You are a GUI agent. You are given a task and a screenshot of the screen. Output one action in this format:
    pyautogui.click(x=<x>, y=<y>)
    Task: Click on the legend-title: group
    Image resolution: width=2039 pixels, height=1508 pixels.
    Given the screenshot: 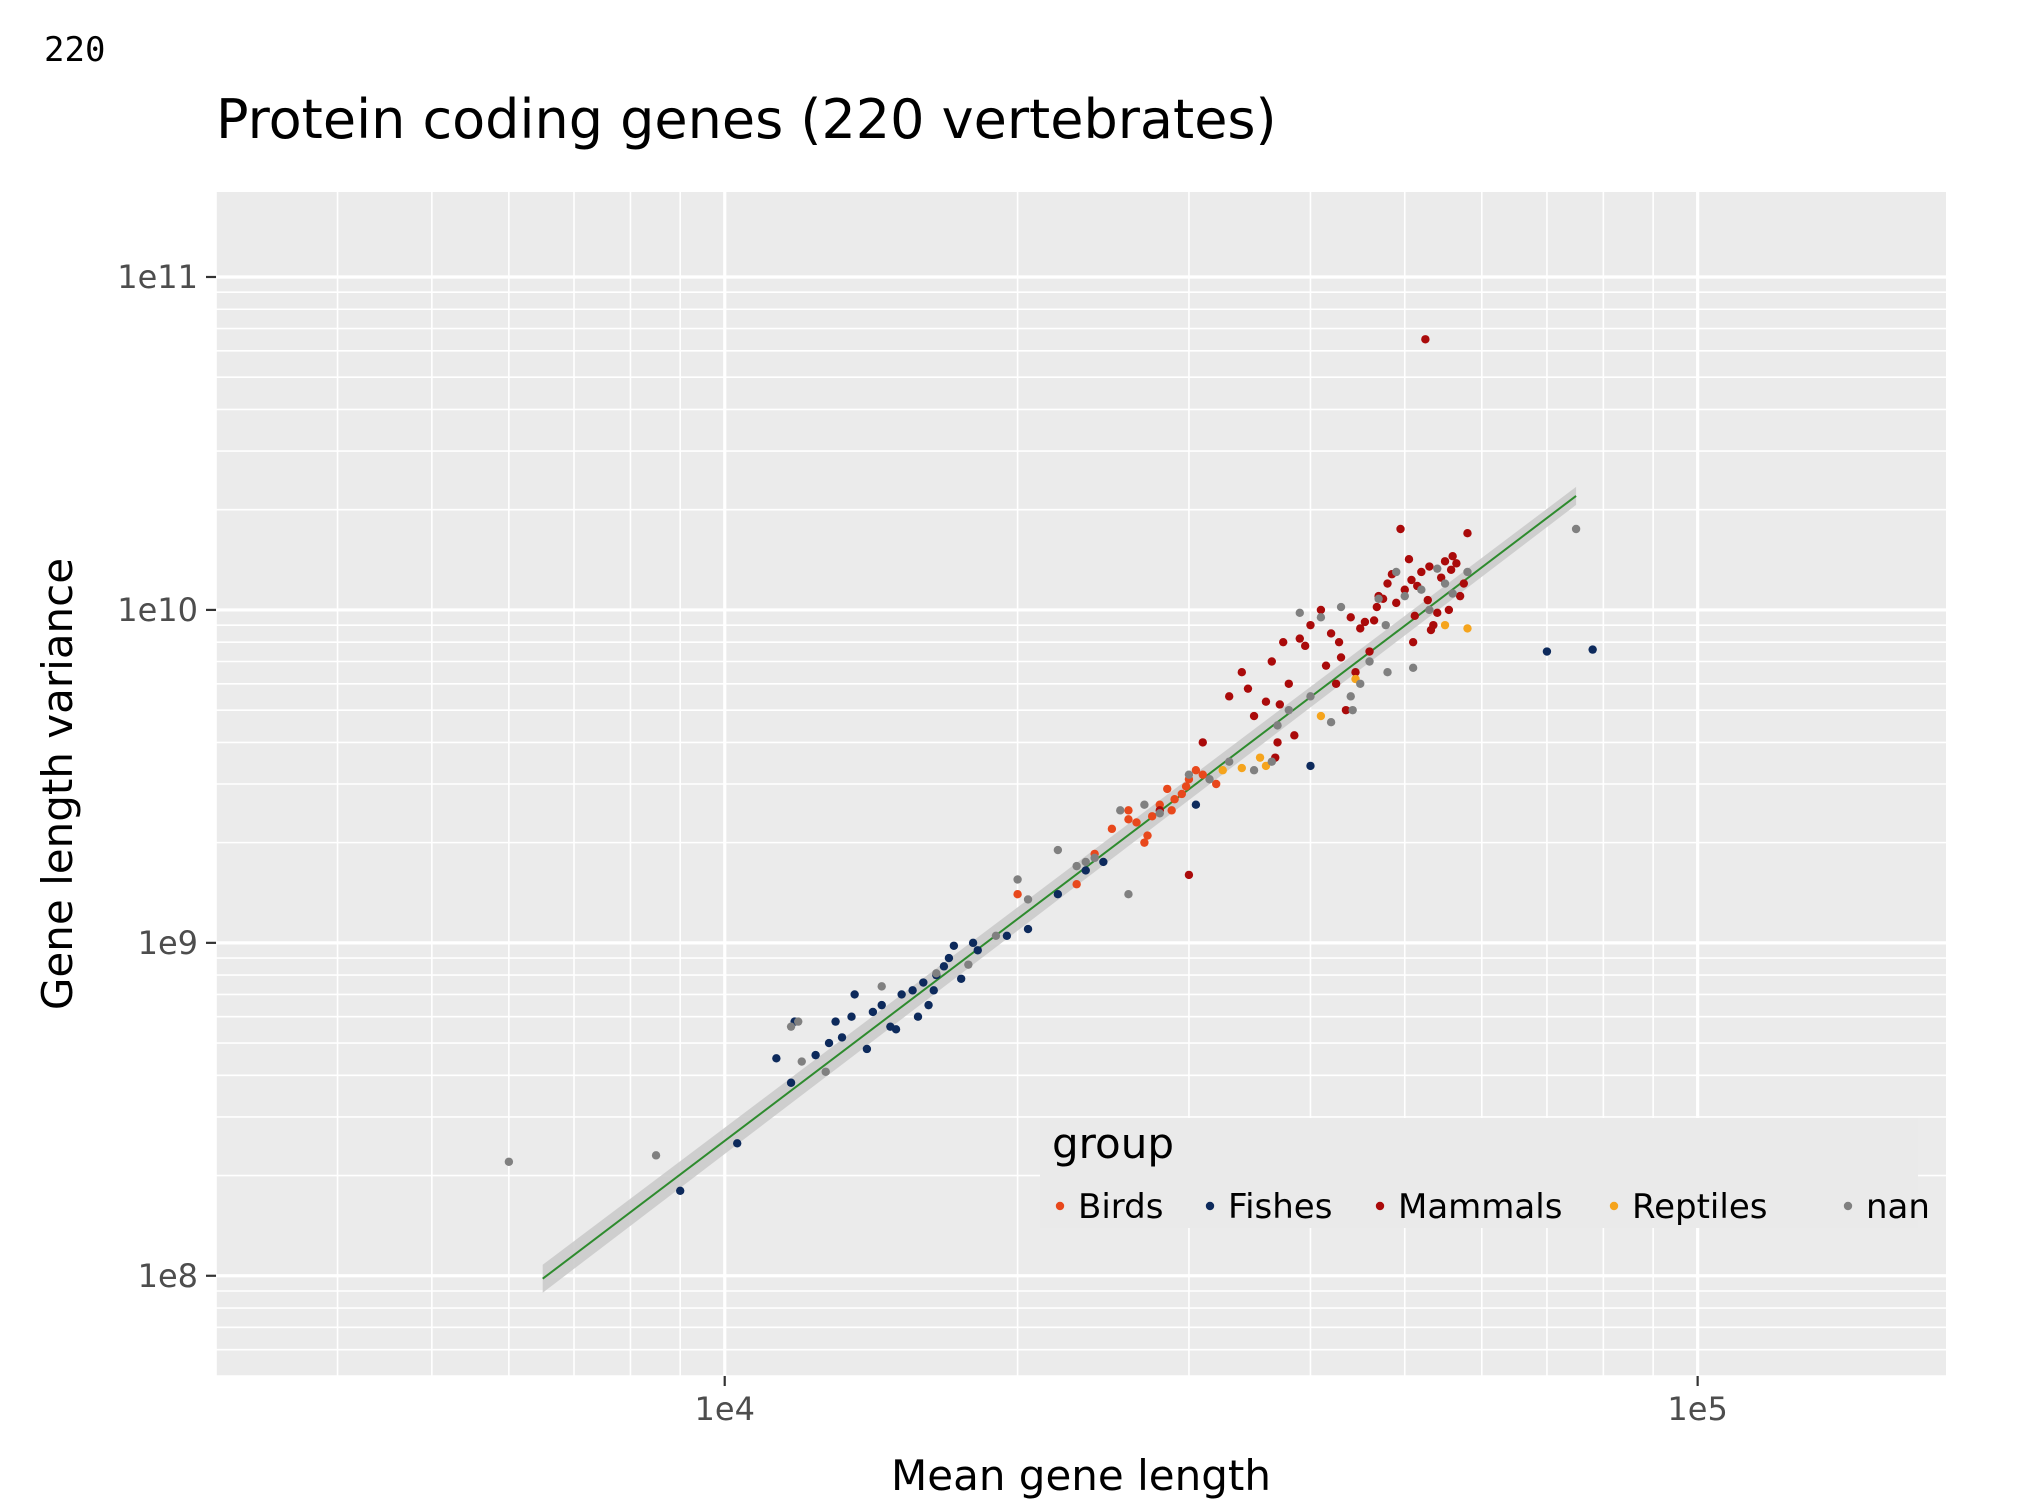 What is the action you would take?
    pyautogui.click(x=1113, y=1143)
    